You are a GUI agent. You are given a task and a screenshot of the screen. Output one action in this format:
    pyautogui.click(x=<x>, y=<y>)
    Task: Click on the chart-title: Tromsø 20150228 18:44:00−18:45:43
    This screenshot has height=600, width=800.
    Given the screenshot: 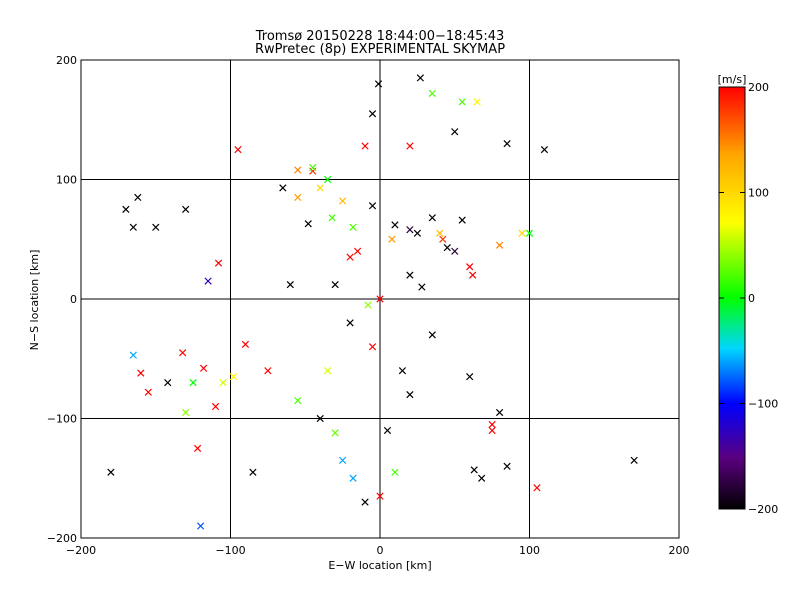 What is the action you would take?
    pyautogui.click(x=380, y=36)
    